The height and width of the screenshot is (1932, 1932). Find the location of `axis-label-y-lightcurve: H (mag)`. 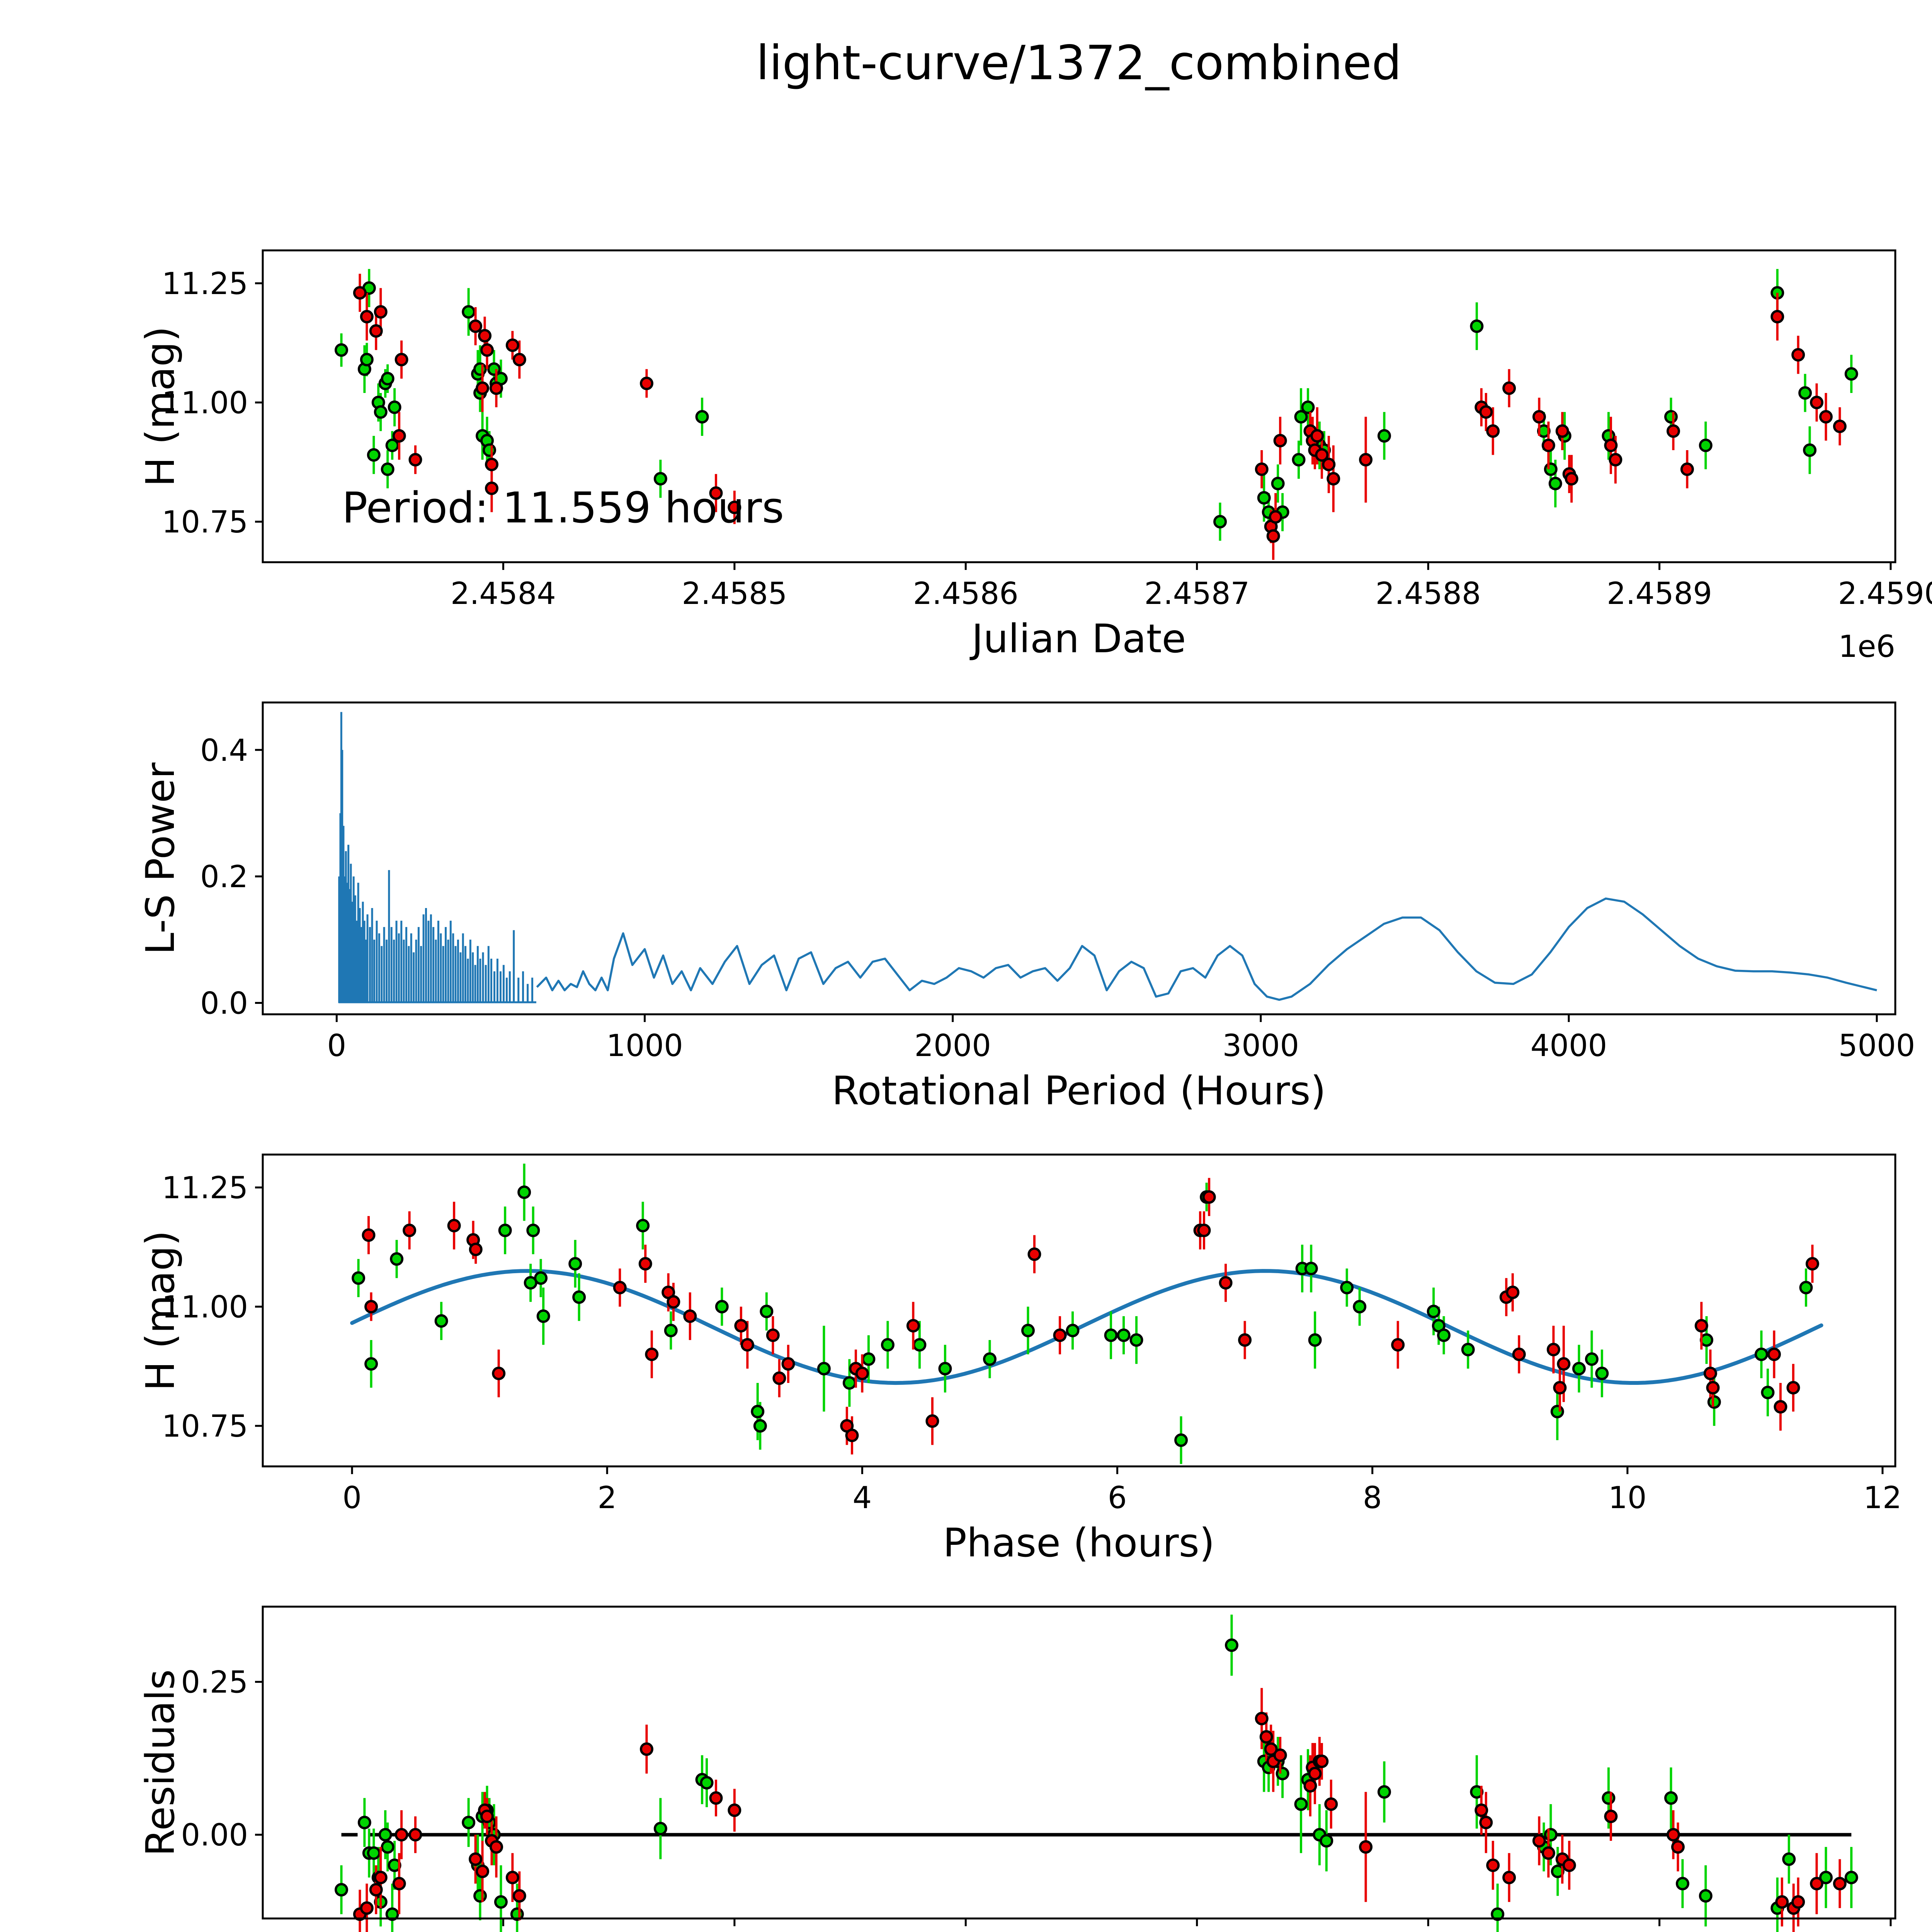

axis-label-y-lightcurve: H (mag) is located at coordinates (161, 406).